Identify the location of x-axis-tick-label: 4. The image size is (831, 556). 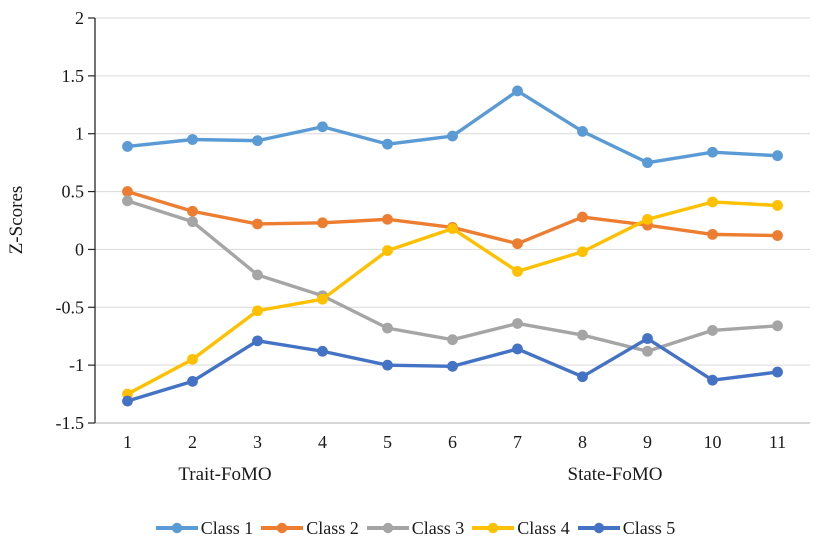
(322, 442).